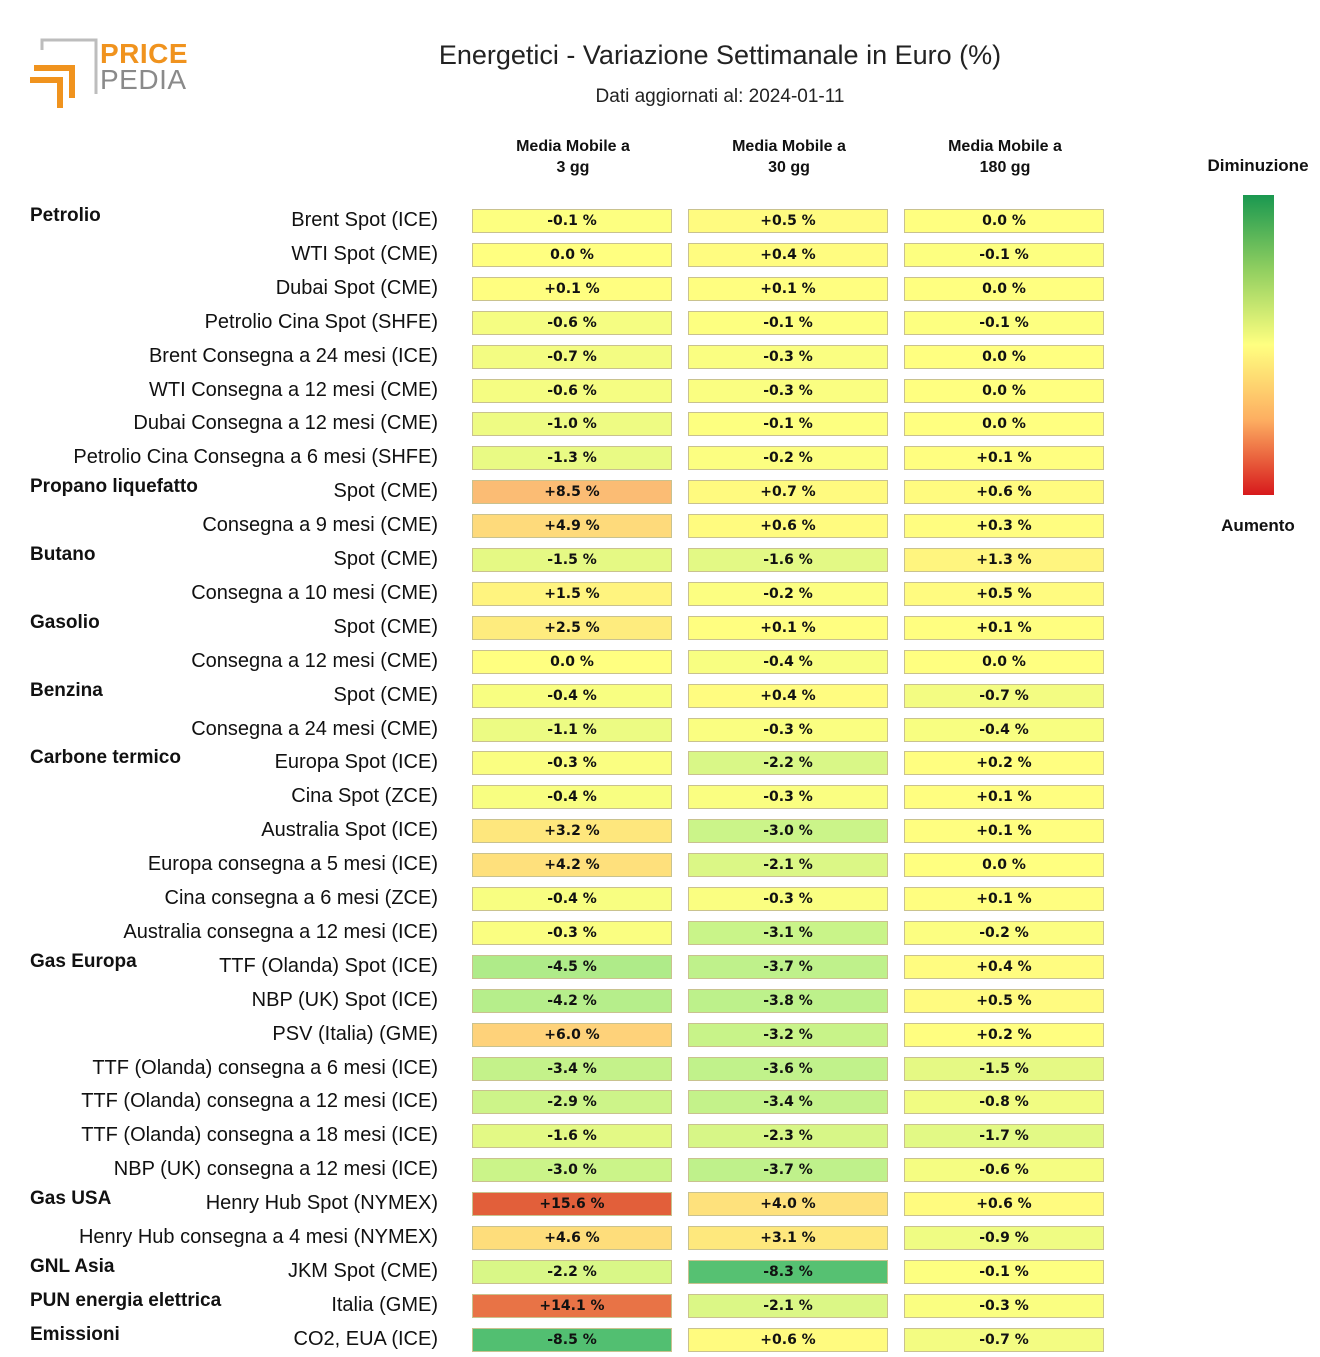 The width and height of the screenshot is (1320, 1357). What do you see at coordinates (788, 1170) in the screenshot?
I see `heatmap-cell: -3.7 %` at bounding box center [788, 1170].